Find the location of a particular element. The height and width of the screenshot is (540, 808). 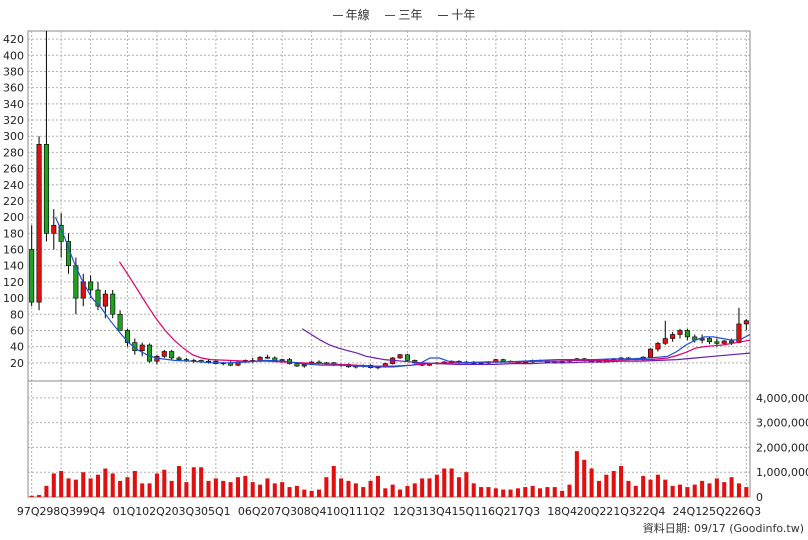

x-tick-label: 24Q1 is located at coordinates (688, 511).